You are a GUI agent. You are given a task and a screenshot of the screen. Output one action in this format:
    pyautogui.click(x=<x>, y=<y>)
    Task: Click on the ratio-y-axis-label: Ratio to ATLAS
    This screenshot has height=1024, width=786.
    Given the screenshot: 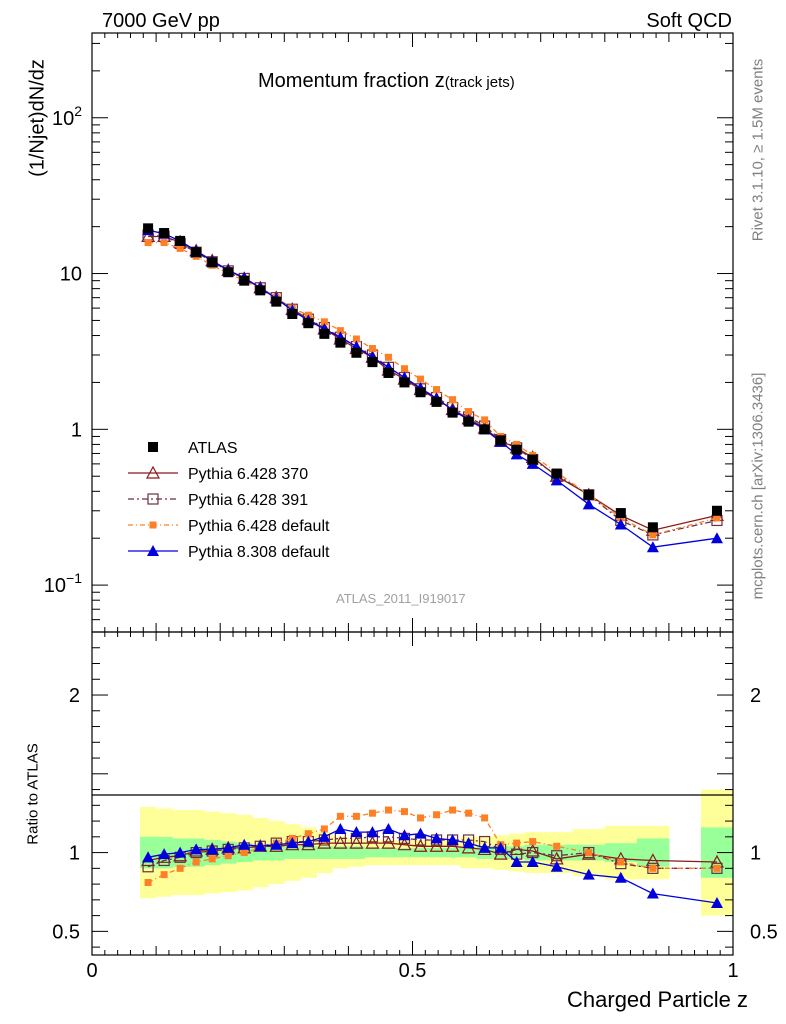 What is the action you would take?
    pyautogui.click(x=33, y=794)
    